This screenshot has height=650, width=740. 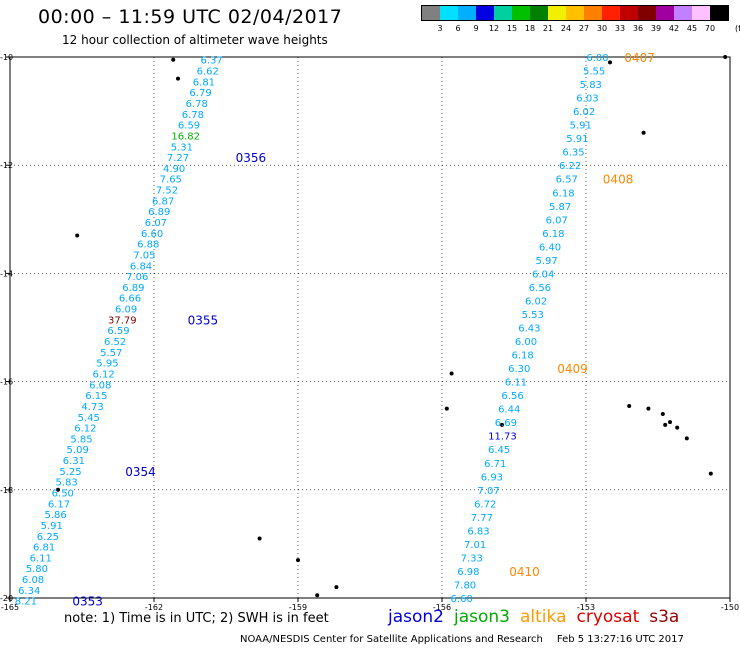 I want to click on color-scale-label: 6, so click(x=458, y=28).